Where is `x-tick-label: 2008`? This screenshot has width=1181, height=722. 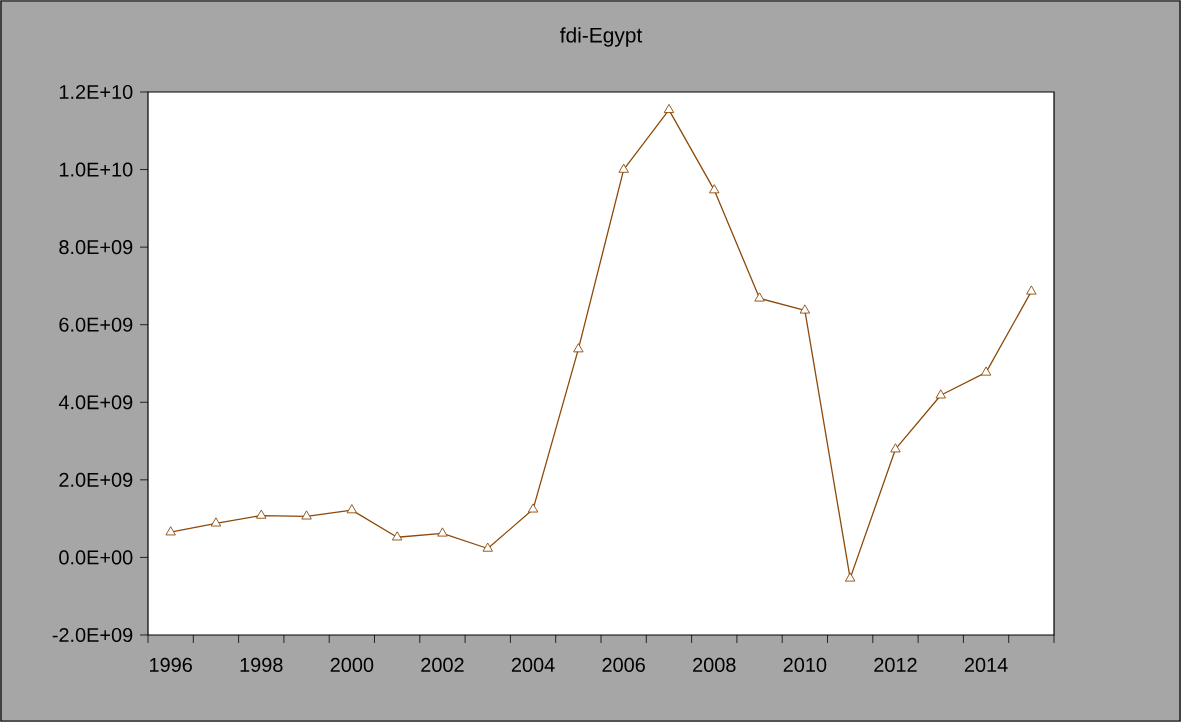 x-tick-label: 2008 is located at coordinates (714, 664).